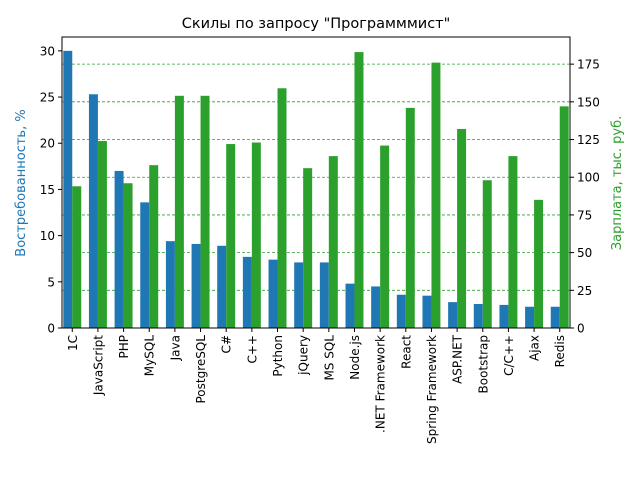 The image size is (640, 480). I want to click on left-tick-label: 30, so click(47, 51).